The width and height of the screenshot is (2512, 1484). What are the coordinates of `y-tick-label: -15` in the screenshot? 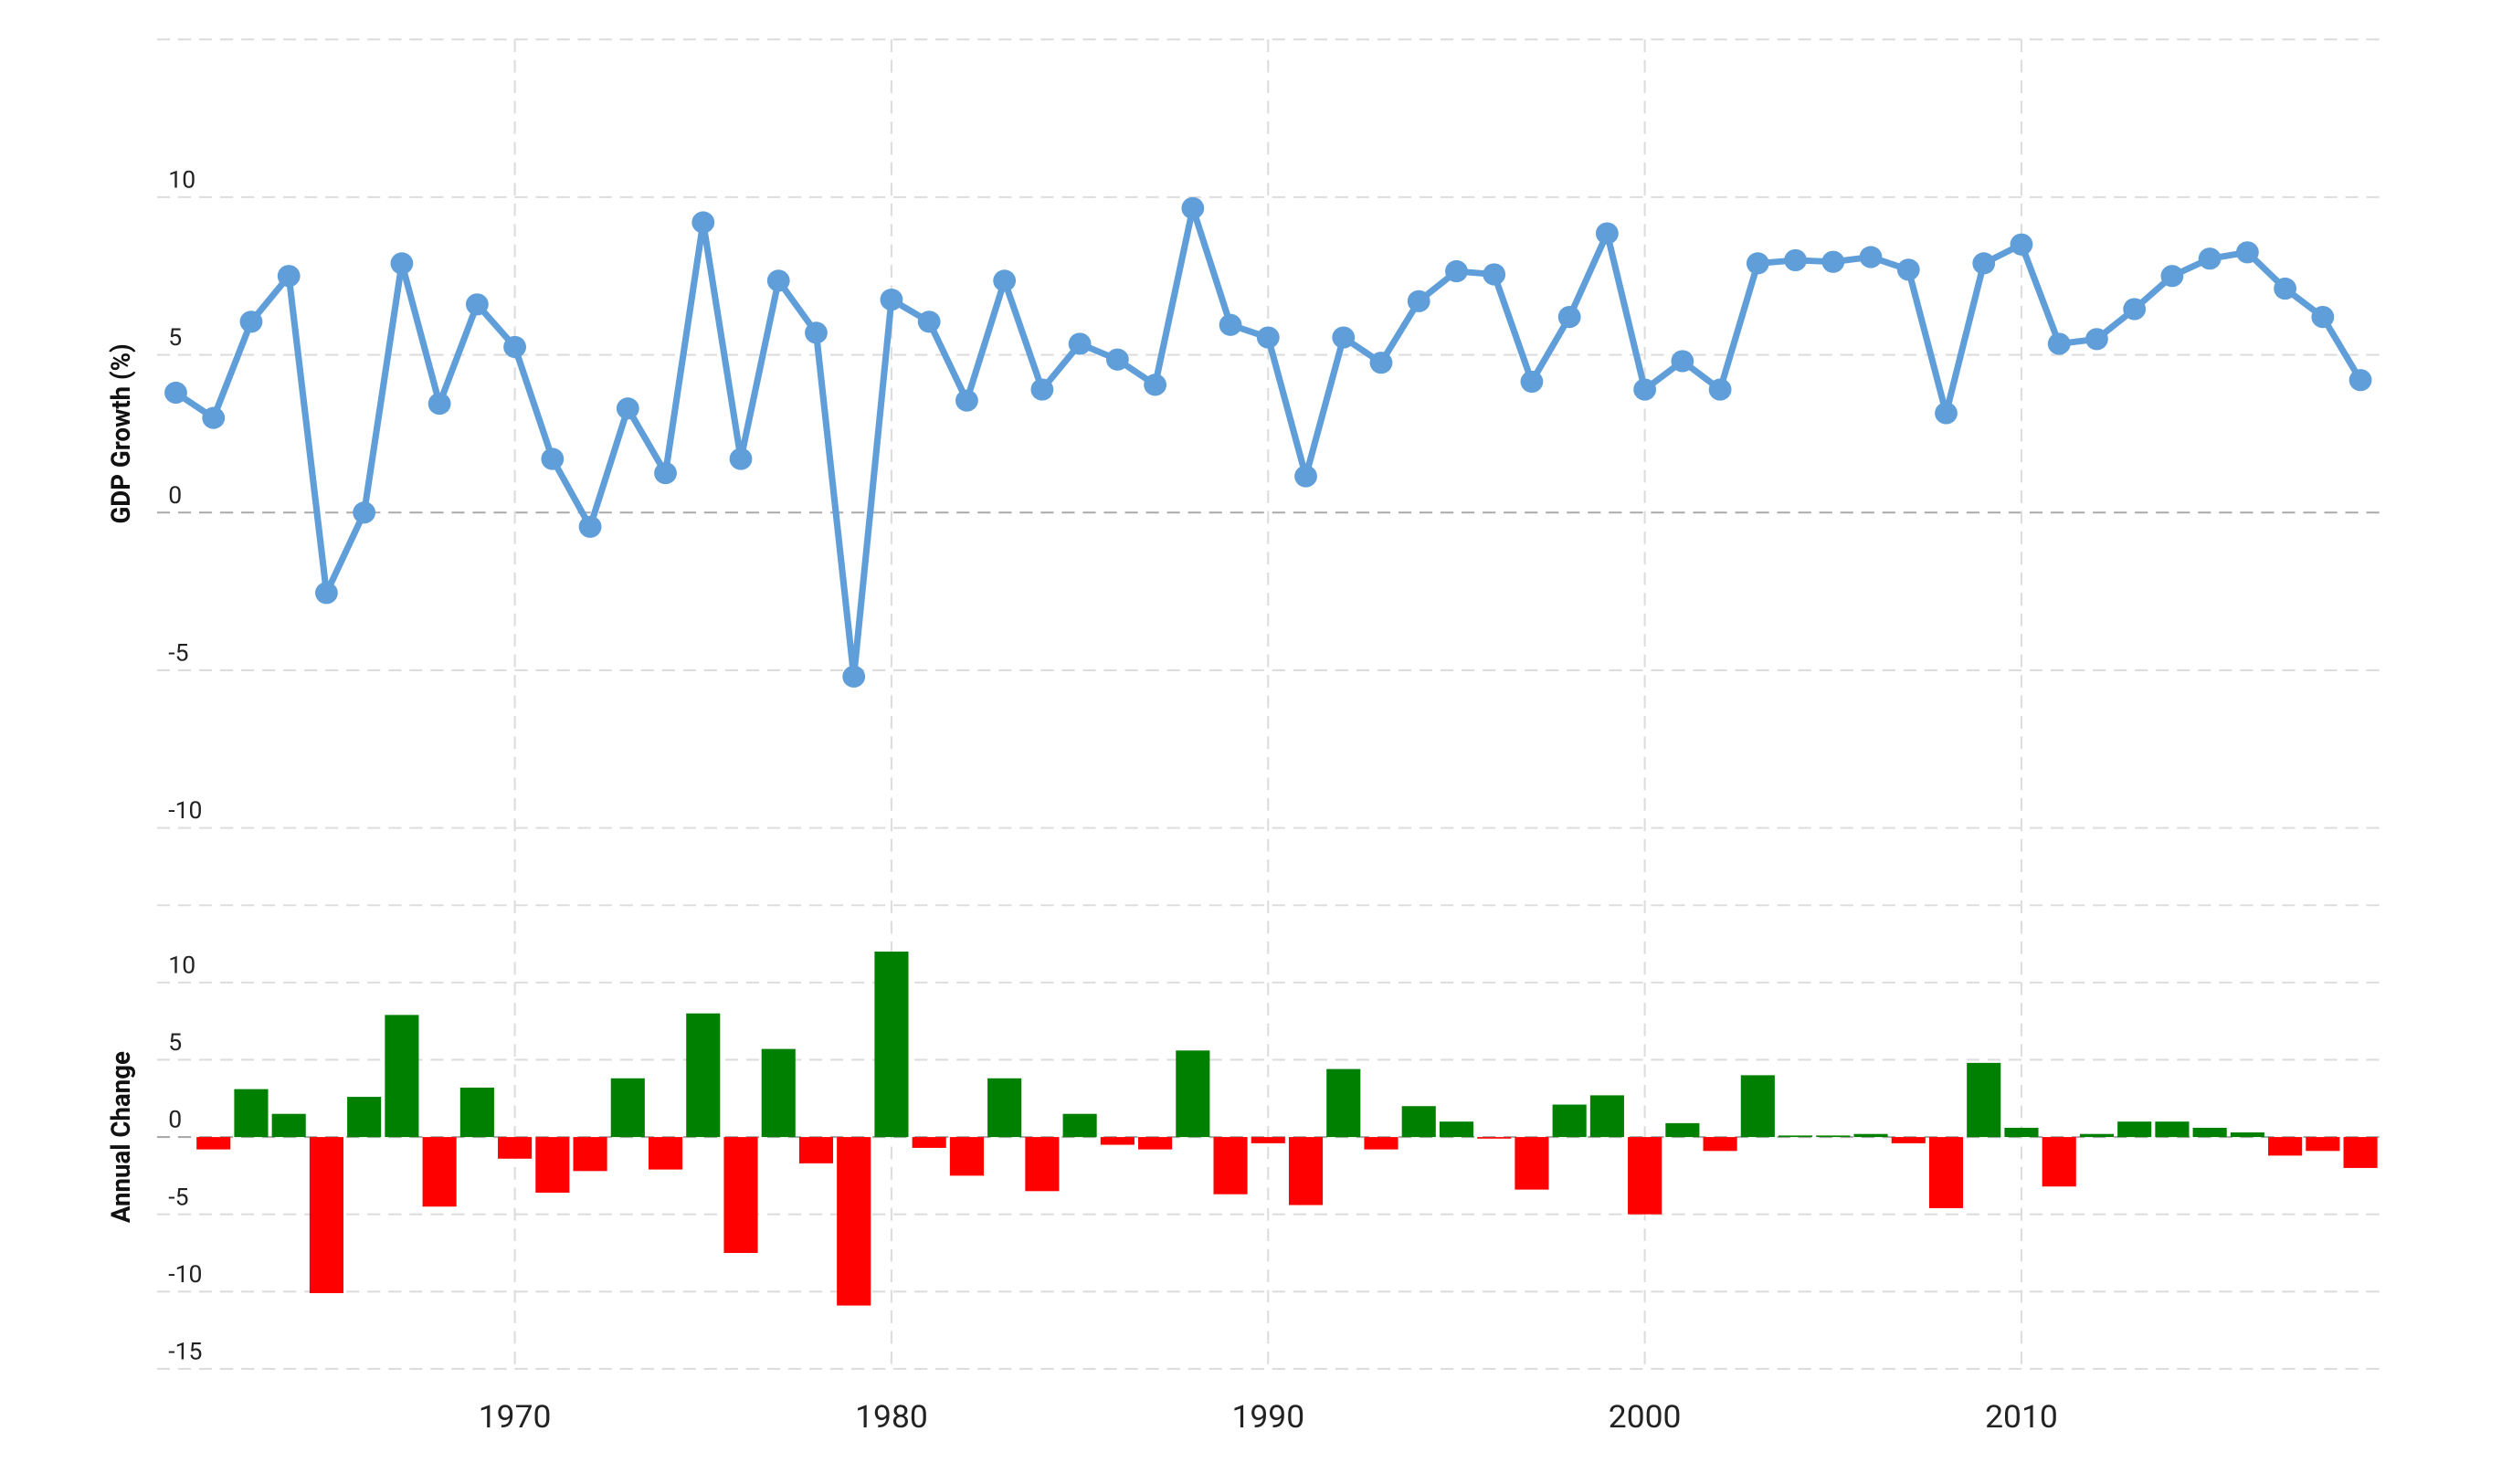 It's located at (185, 1352).